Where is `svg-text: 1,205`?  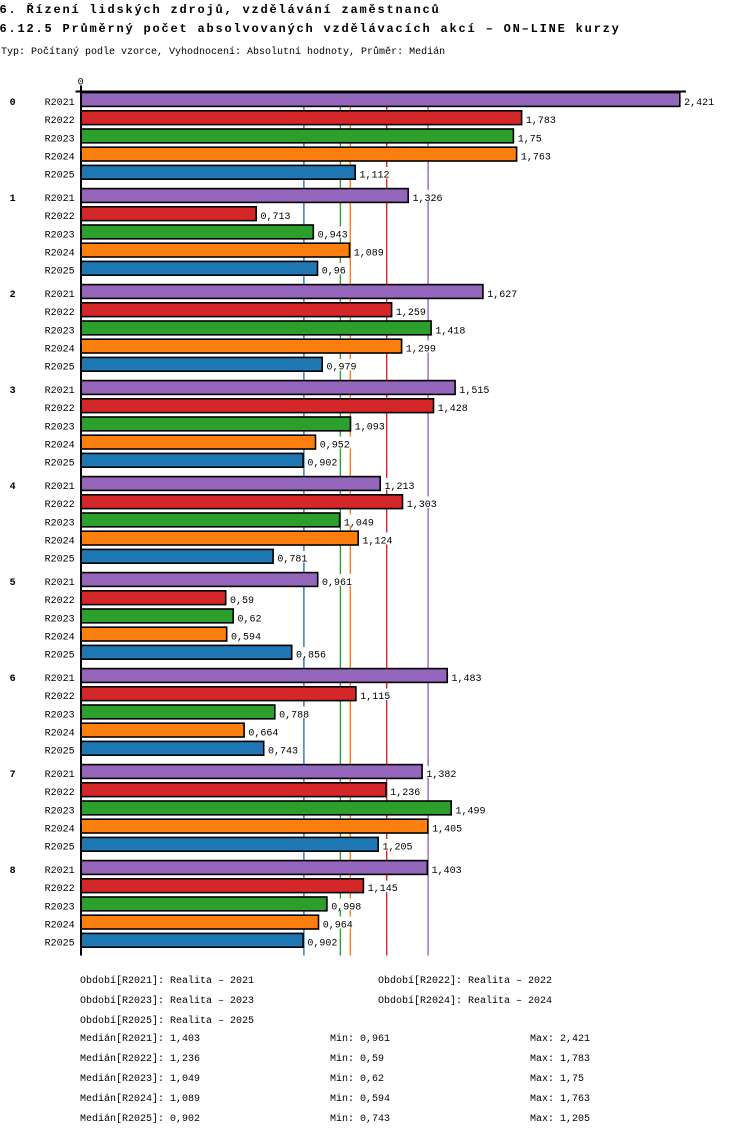 svg-text: 1,205 is located at coordinates (398, 848).